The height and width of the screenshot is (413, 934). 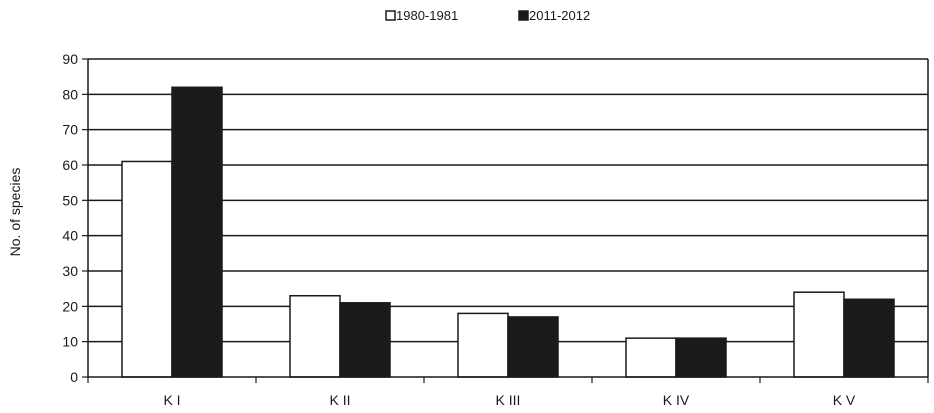 I want to click on y-tick-label: 70, so click(x=70, y=130).